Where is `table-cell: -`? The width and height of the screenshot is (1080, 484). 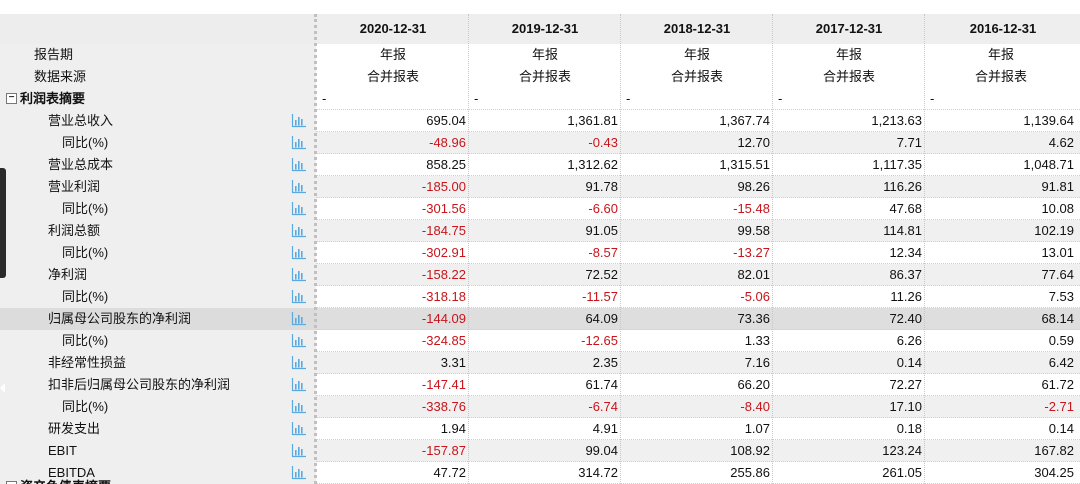
table-cell: - is located at coordinates (324, 98).